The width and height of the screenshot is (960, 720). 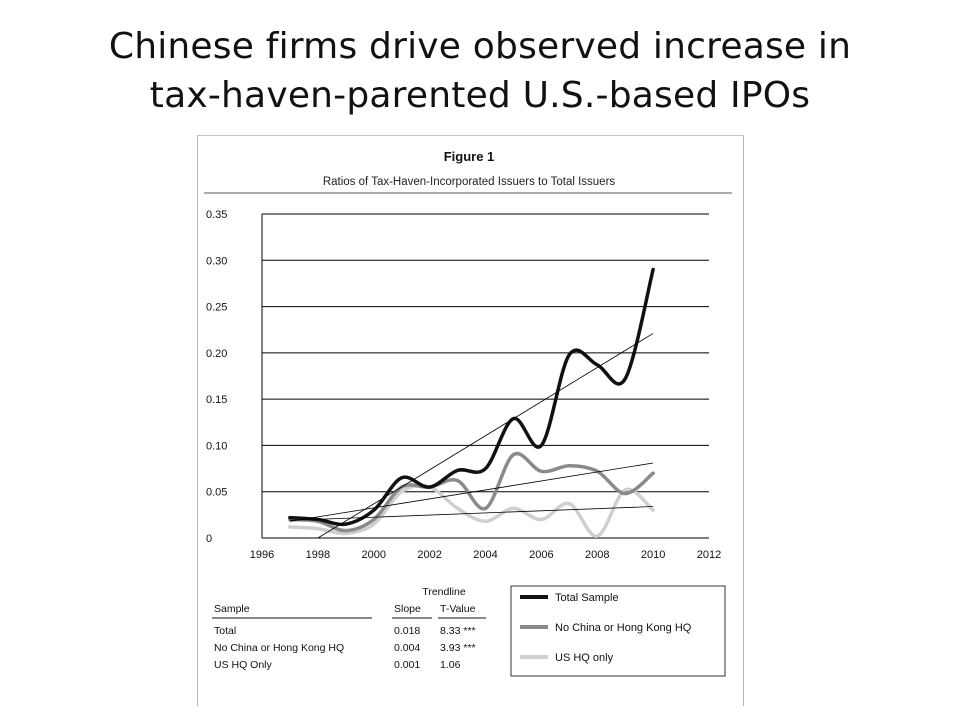 What do you see at coordinates (216, 261) in the screenshot?
I see `y-tick-label: 0.30` at bounding box center [216, 261].